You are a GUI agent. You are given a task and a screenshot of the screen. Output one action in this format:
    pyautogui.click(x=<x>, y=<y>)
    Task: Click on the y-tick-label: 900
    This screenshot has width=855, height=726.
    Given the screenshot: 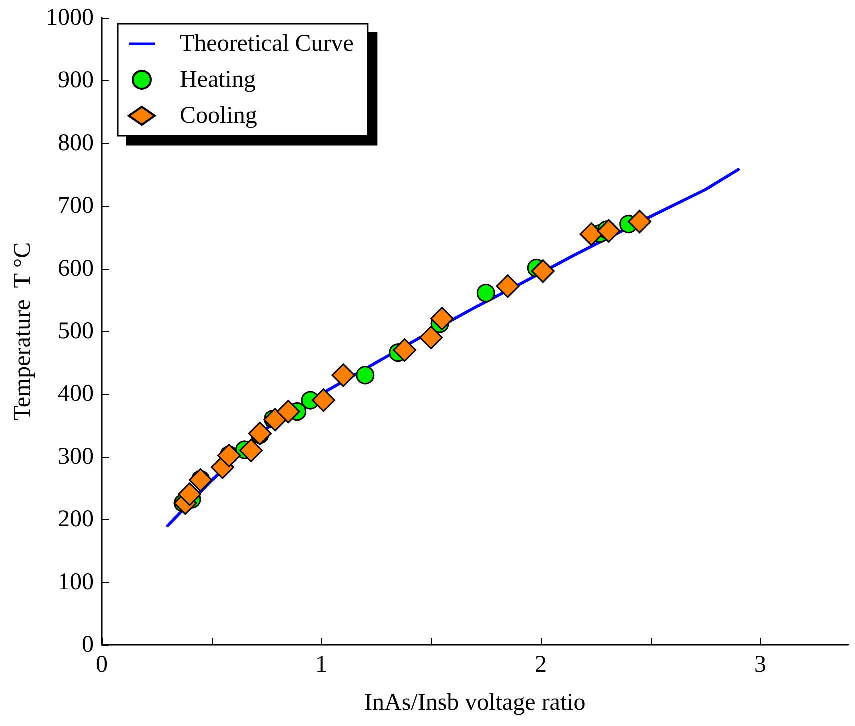 What is the action you would take?
    pyautogui.click(x=76, y=81)
    